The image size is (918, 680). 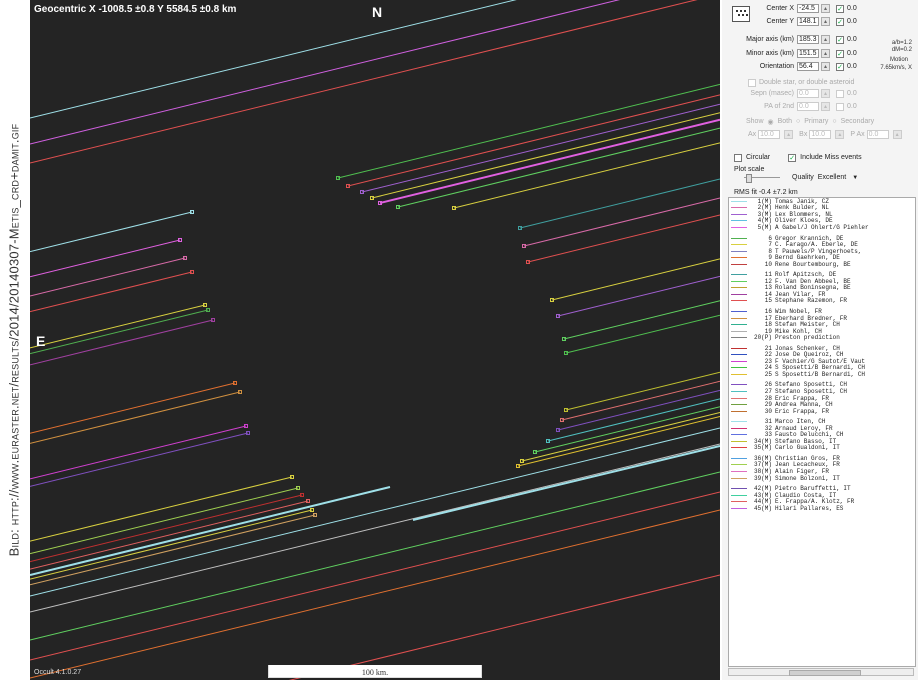 What do you see at coordinates (822, 311) in the screenshot?
I see `list-item: 16 Wim Nobel, FR` at bounding box center [822, 311].